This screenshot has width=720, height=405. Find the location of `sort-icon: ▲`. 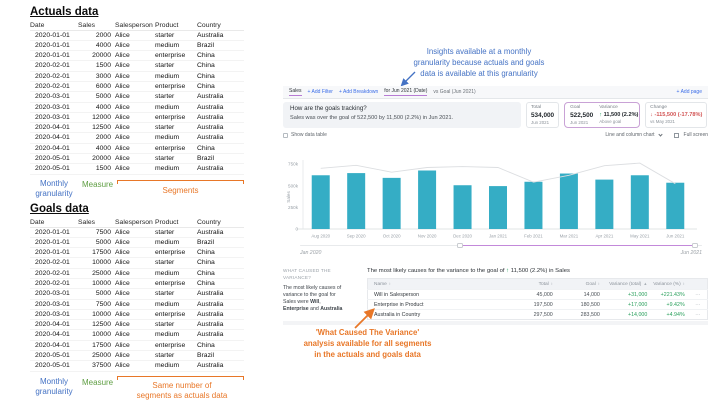

sort-icon: ▲ is located at coordinates (645, 283).